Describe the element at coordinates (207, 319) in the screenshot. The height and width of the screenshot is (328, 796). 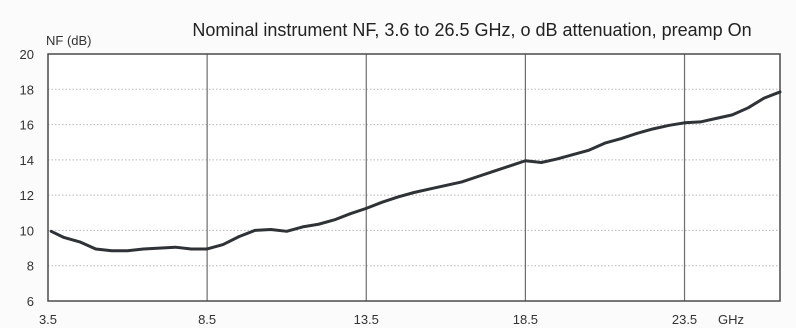
I see `x-tick-label: 8.5` at that location.